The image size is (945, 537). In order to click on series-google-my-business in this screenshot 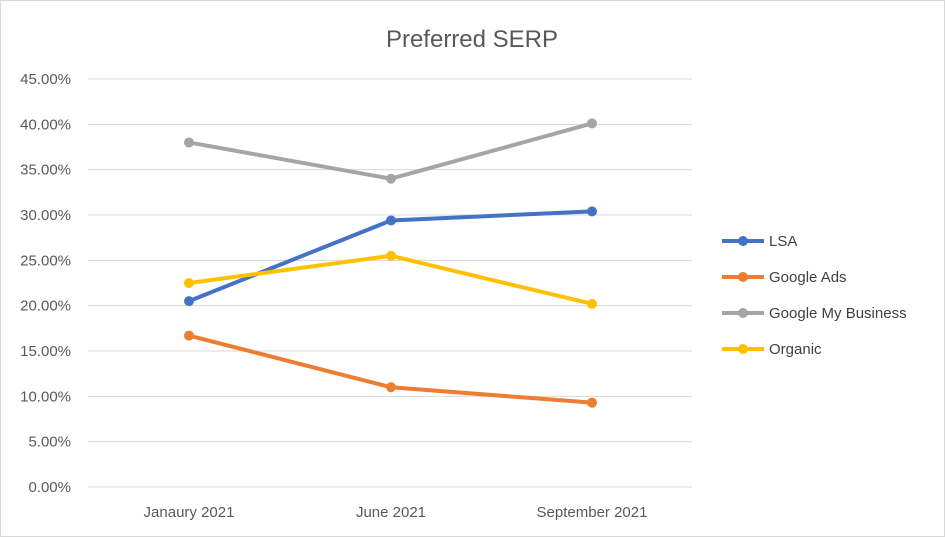, I will do `click(390, 151)`.